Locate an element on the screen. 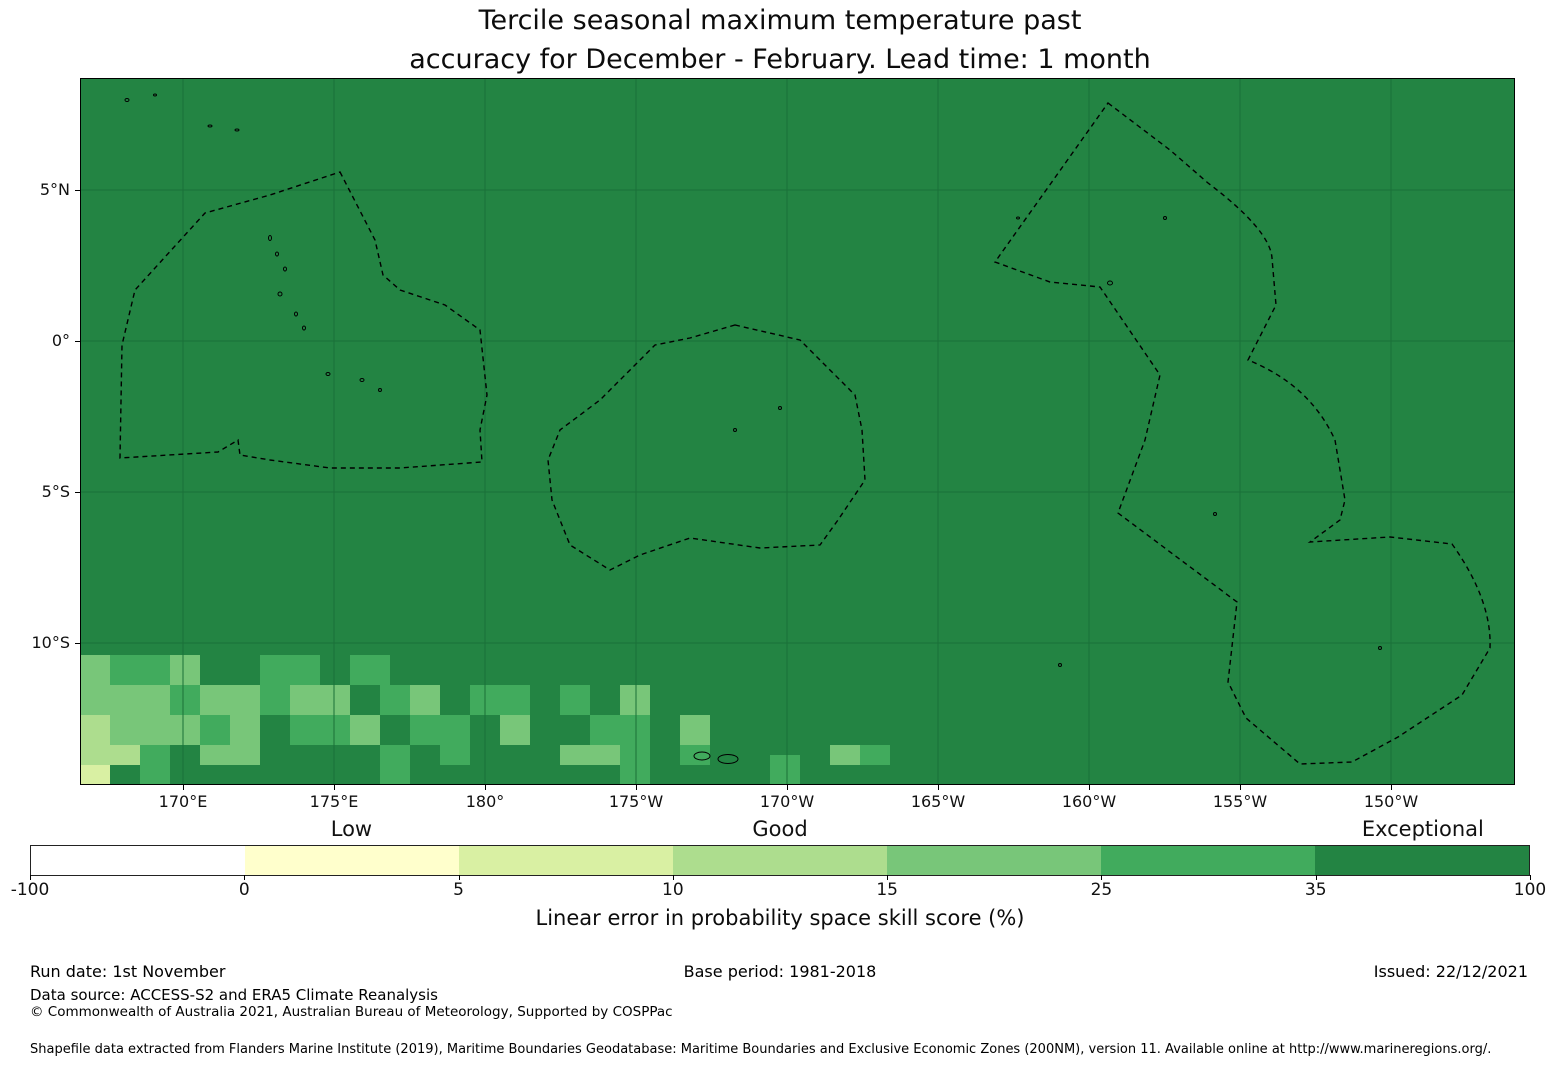  legend-category-row: Low Good Exceptional is located at coordinates (780, 831).